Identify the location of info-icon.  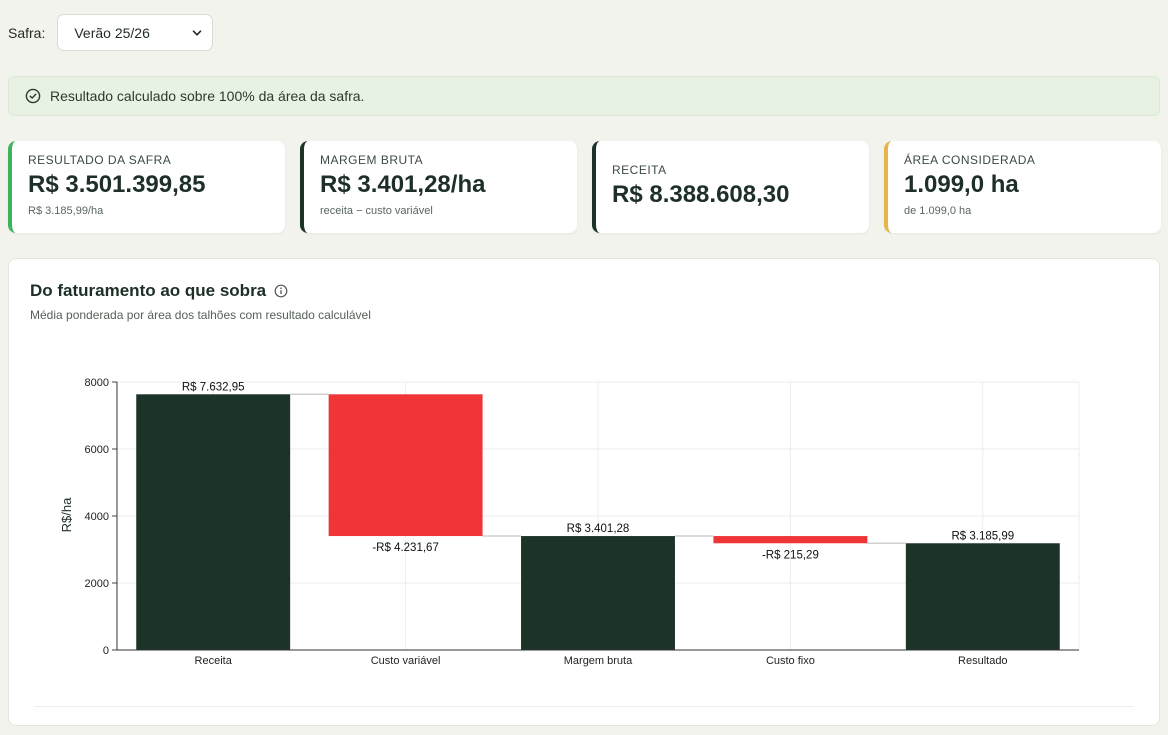
(281, 291).